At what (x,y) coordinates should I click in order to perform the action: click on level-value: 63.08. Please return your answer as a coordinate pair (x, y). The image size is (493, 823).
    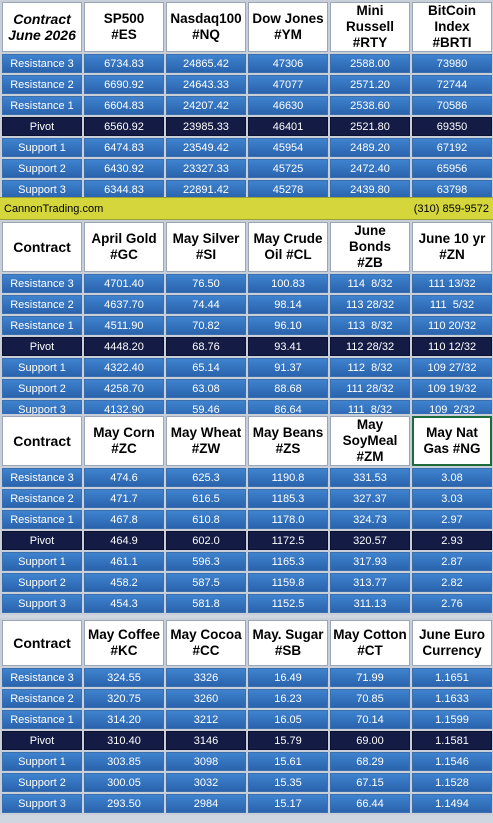
    Looking at the image, I should click on (206, 388).